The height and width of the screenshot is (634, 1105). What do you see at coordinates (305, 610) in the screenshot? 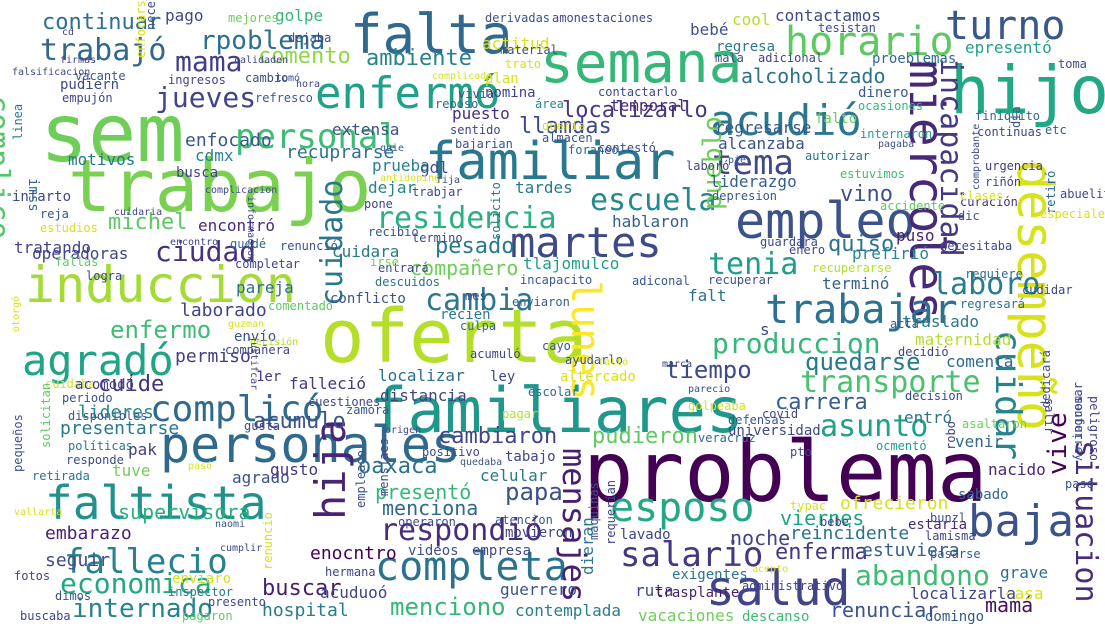
I see `cloud-word: hospital` at bounding box center [305, 610].